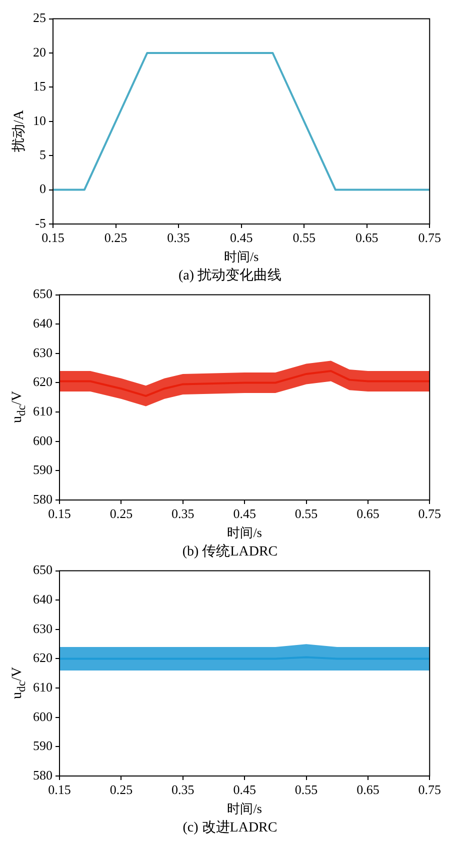  I want to click on y-tick-label: 20, so click(39, 52).